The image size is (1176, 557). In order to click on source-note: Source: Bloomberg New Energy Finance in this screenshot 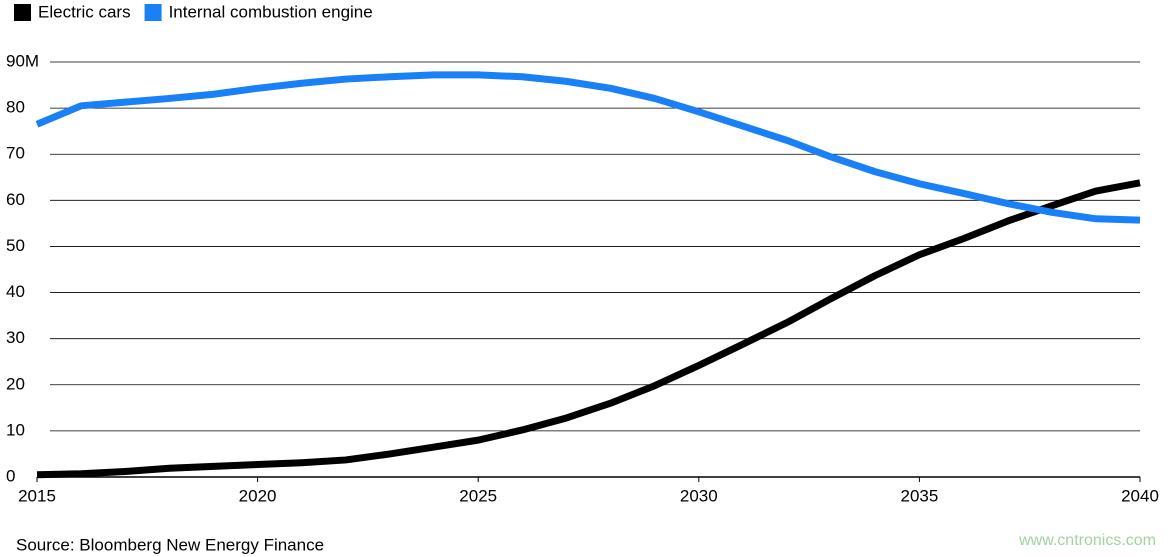, I will do `click(170, 544)`.